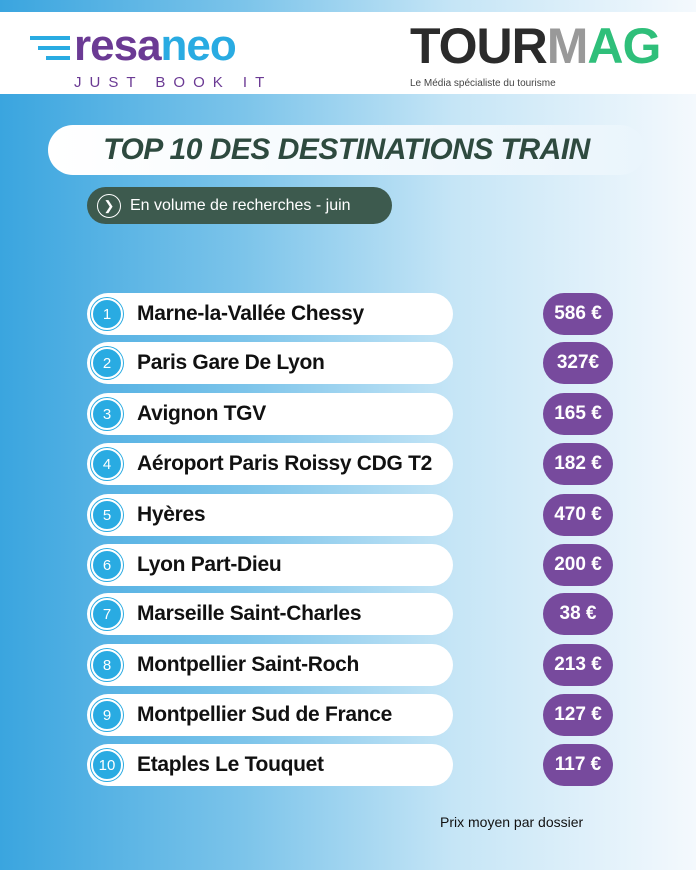  I want to click on list-item: 6 Lyon Part-Dieu, so click(270, 565).